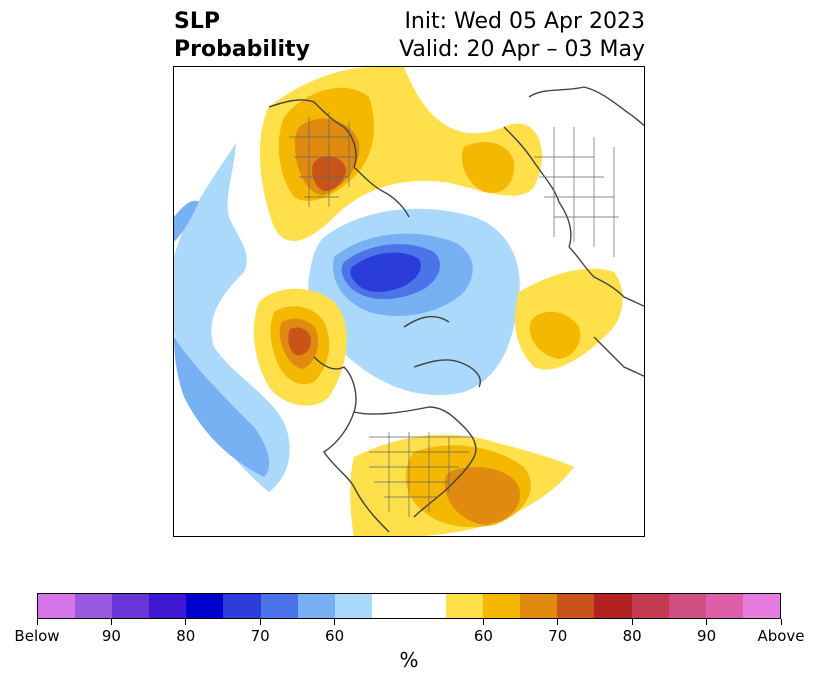  What do you see at coordinates (555, 335) in the screenshot?
I see `above-65-region-east` at bounding box center [555, 335].